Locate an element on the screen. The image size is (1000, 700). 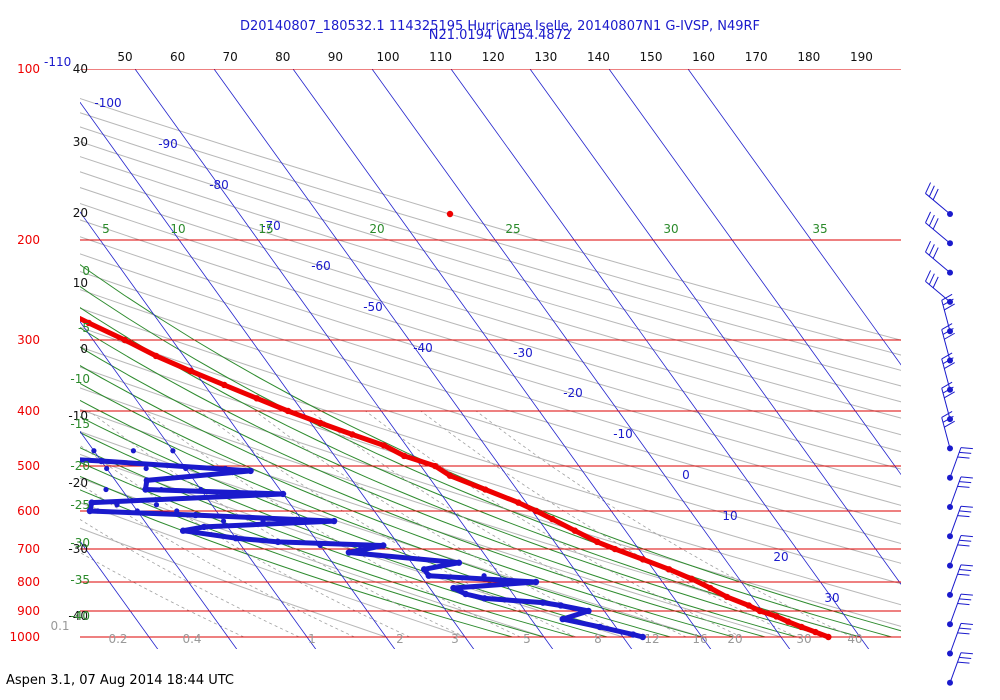
isotherm-label: -70 is located at coordinates (271, 226).